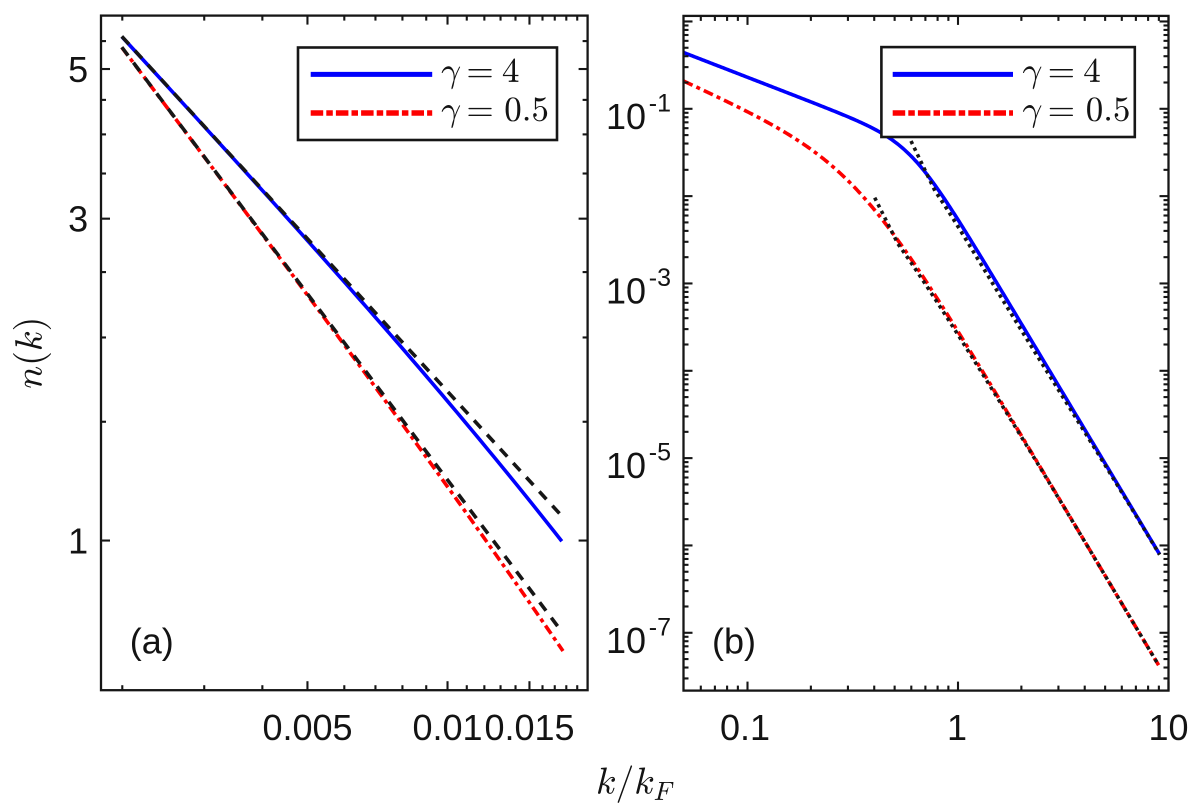 The image size is (1197, 811). What do you see at coordinates (78, 69) in the screenshot?
I see `svg-text: 5` at bounding box center [78, 69].